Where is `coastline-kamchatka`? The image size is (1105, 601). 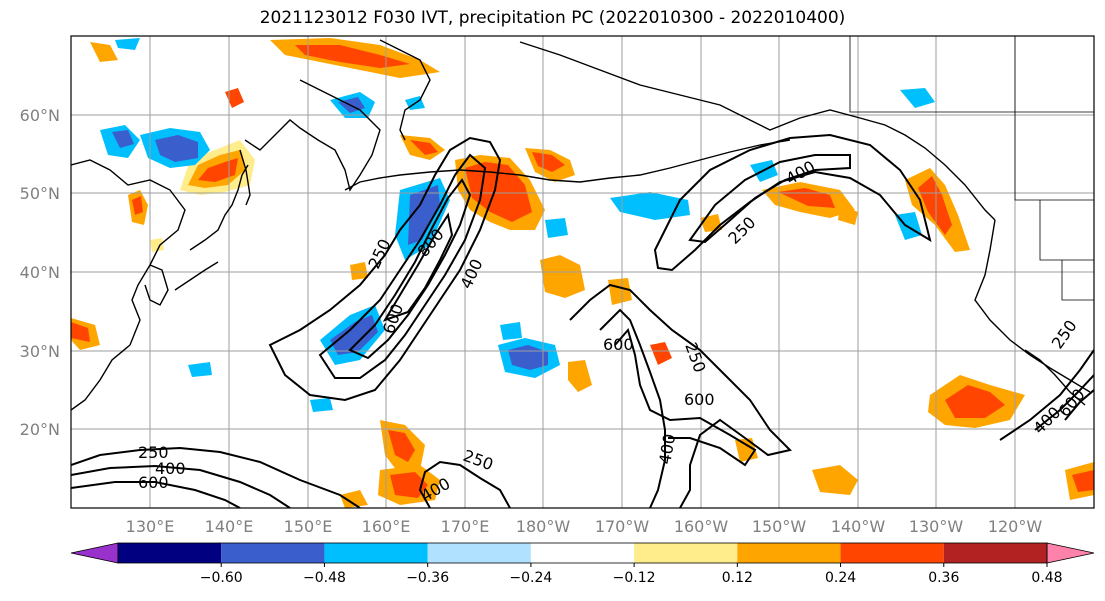 coastline-kamchatka is located at coordinates (312, 135).